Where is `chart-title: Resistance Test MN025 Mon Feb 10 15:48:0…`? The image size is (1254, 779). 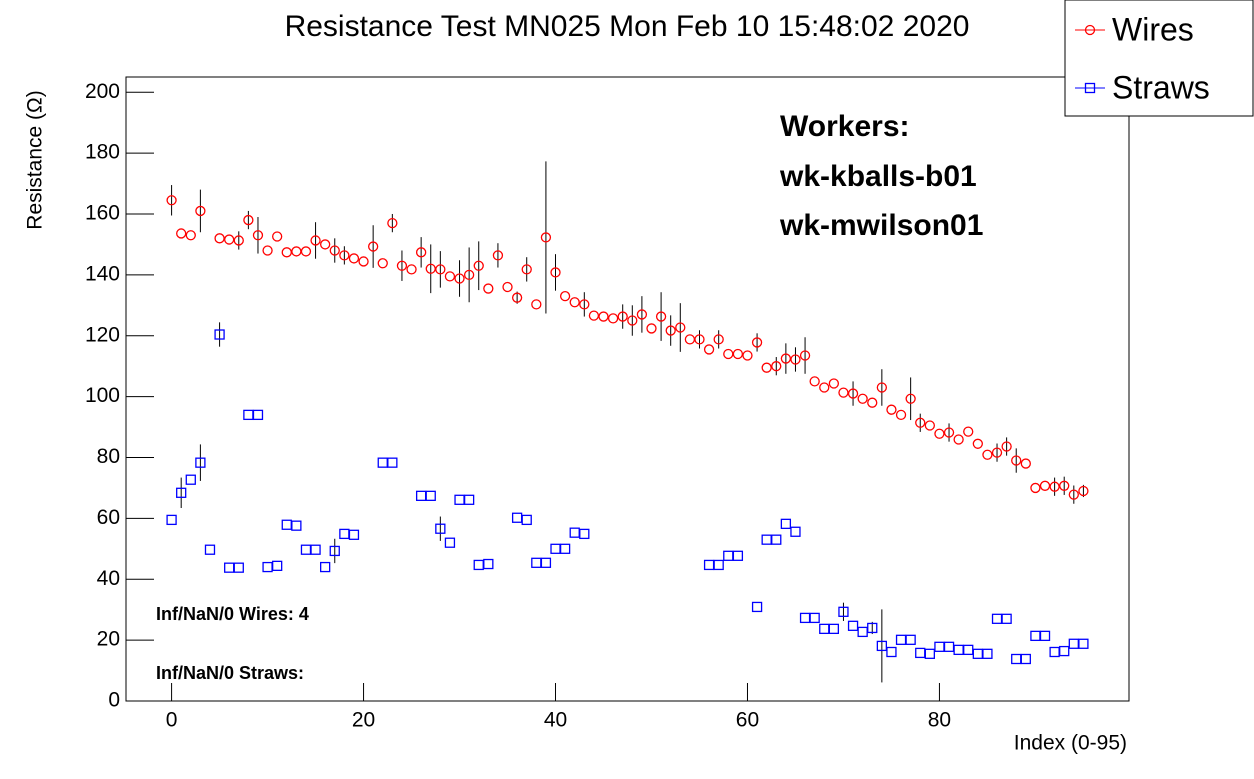
chart-title: Resistance Test MN025 Mon Feb 10 15:48:0… is located at coordinates (627, 26).